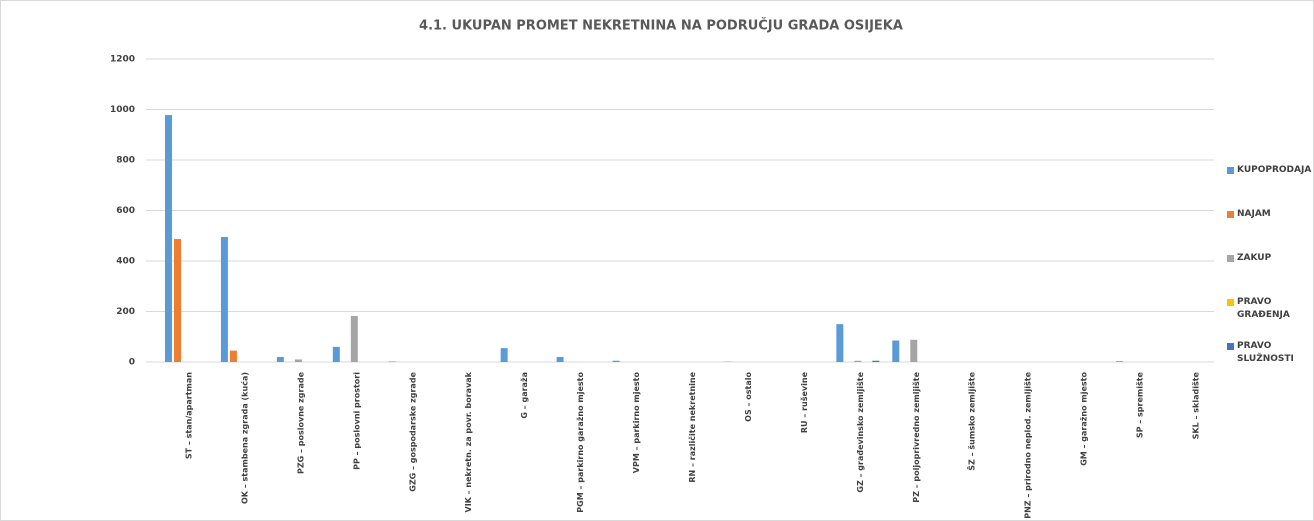 This screenshot has width=1314, height=521. Describe the element at coordinates (1265, 352) in the screenshot. I see `legend-label: PRAVO SLUŽNOSTI` at that location.